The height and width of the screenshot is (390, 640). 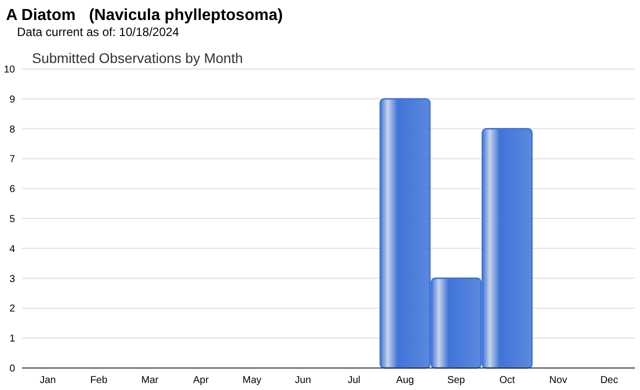 I want to click on y-tick-label: 7, so click(x=12, y=160).